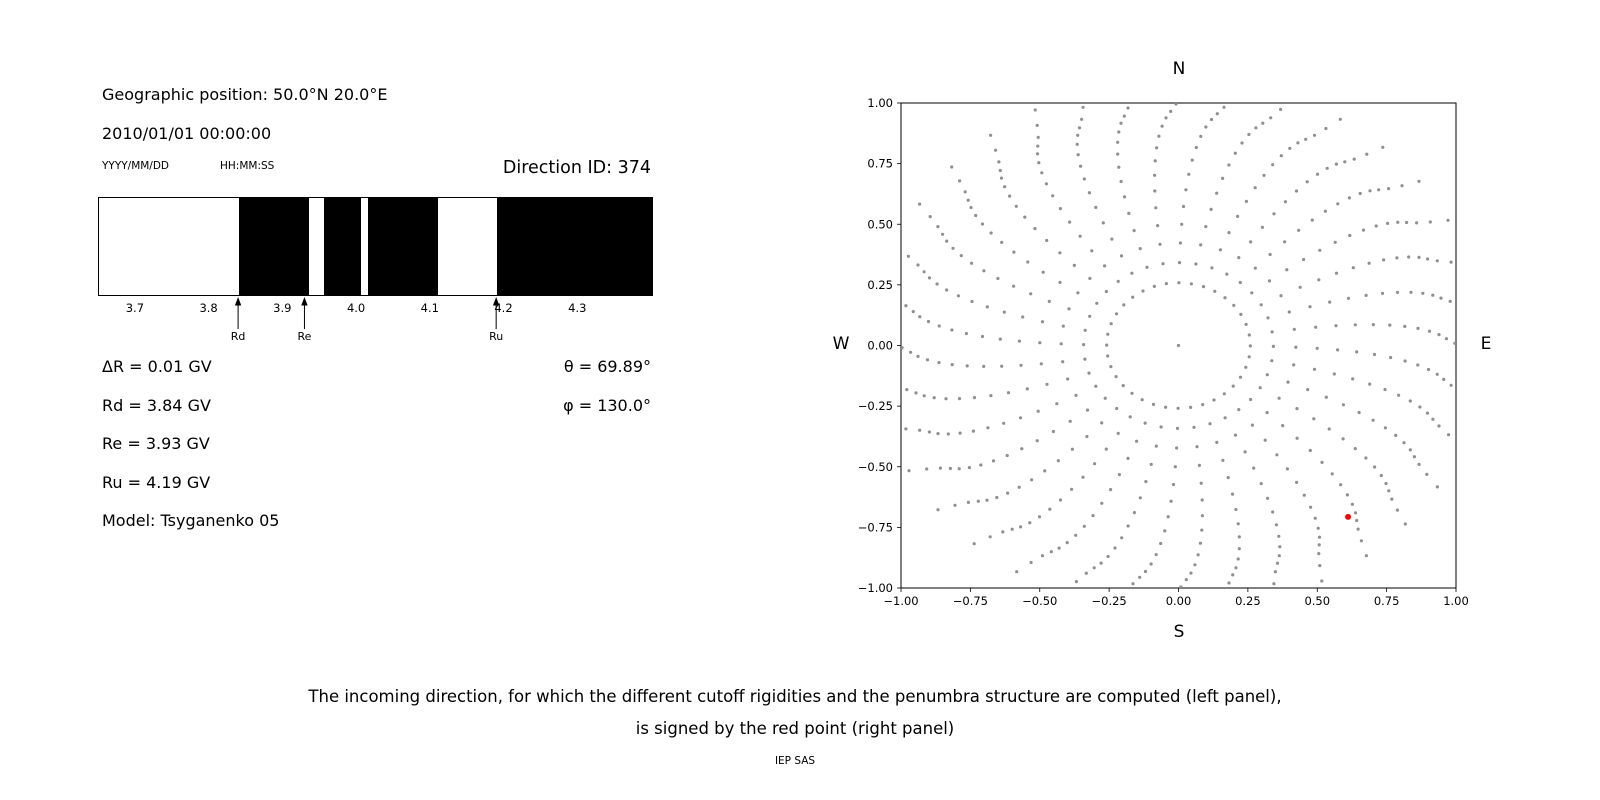  I want to click on x-tick-label: 0.75, so click(1387, 601).